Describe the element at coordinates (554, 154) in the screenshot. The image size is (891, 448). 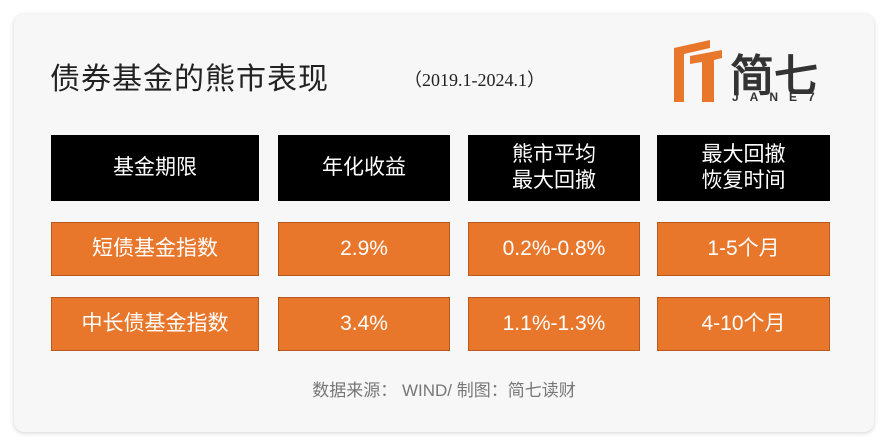
I see `header-line: 熊市平均` at that location.